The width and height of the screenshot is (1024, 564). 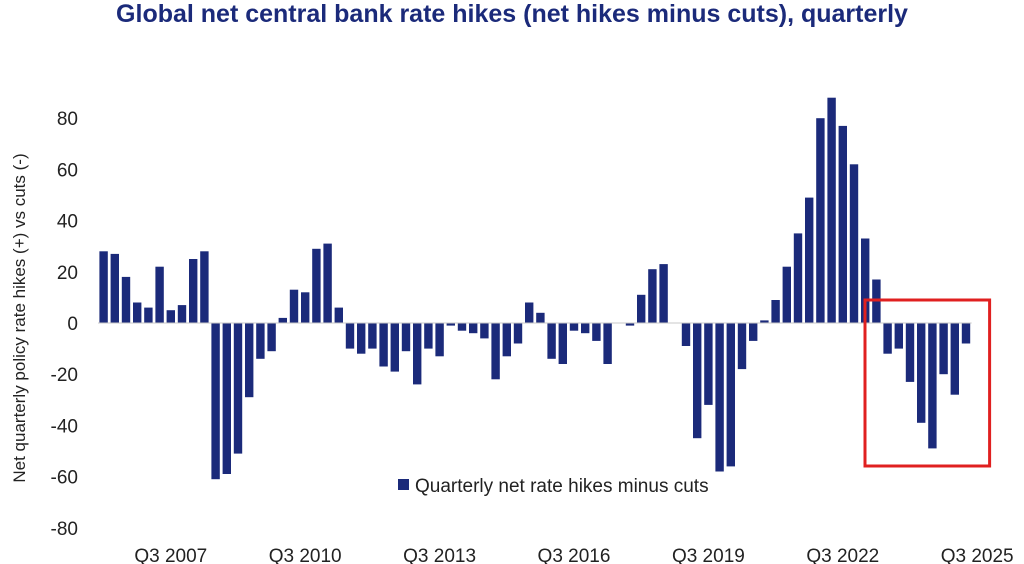 What do you see at coordinates (67, 273) in the screenshot?
I see `y-tick-label: 20` at bounding box center [67, 273].